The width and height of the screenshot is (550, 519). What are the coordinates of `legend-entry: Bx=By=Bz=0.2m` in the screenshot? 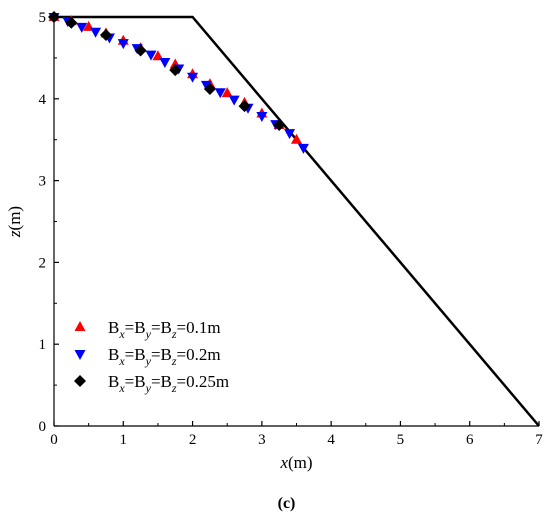 It's located at (147, 356).